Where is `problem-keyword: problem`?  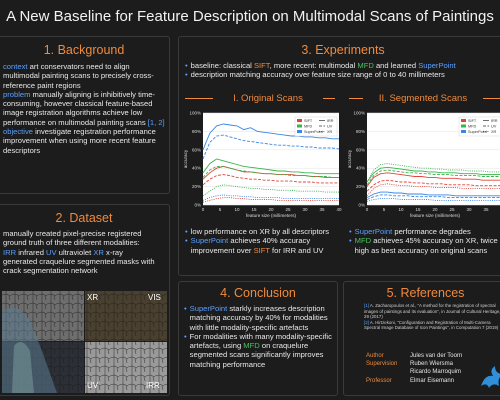 problem-keyword: problem is located at coordinates (16, 94).